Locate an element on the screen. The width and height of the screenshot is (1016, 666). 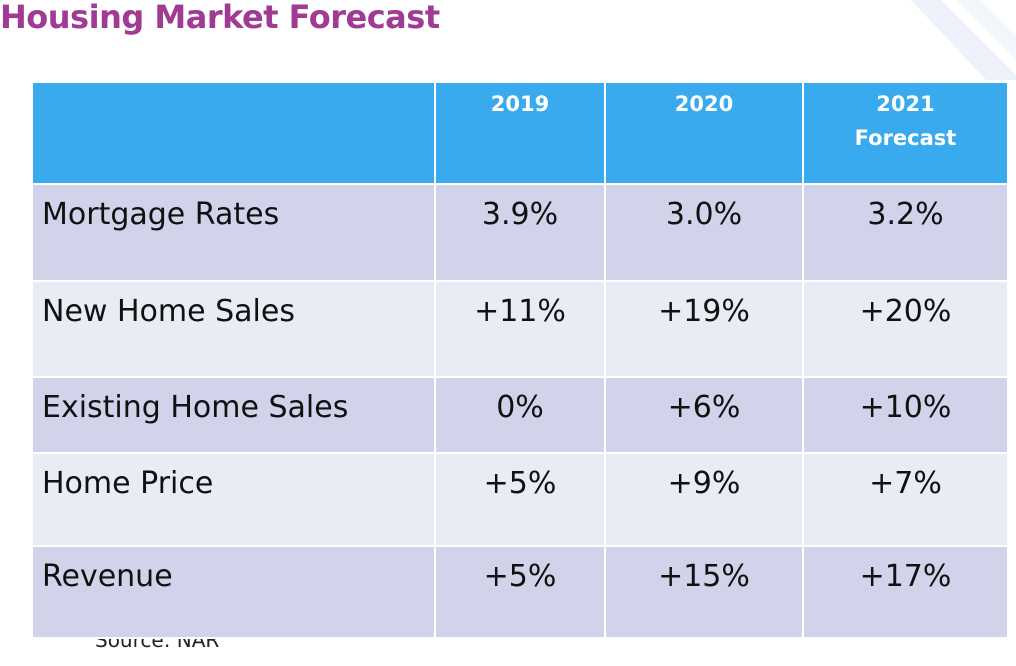
table-cell: +19% is located at coordinates (704, 329).